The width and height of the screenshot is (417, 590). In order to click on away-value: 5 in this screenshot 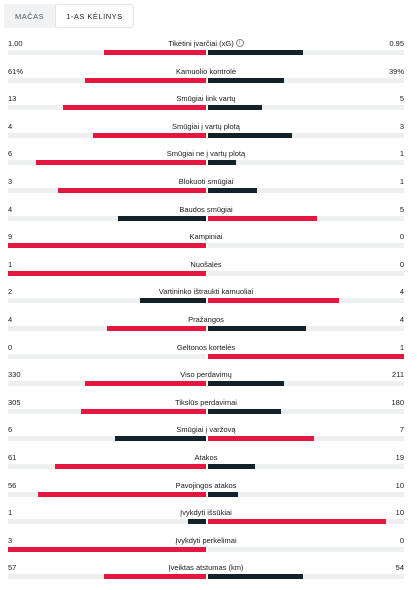, I will do `click(401, 99)`.